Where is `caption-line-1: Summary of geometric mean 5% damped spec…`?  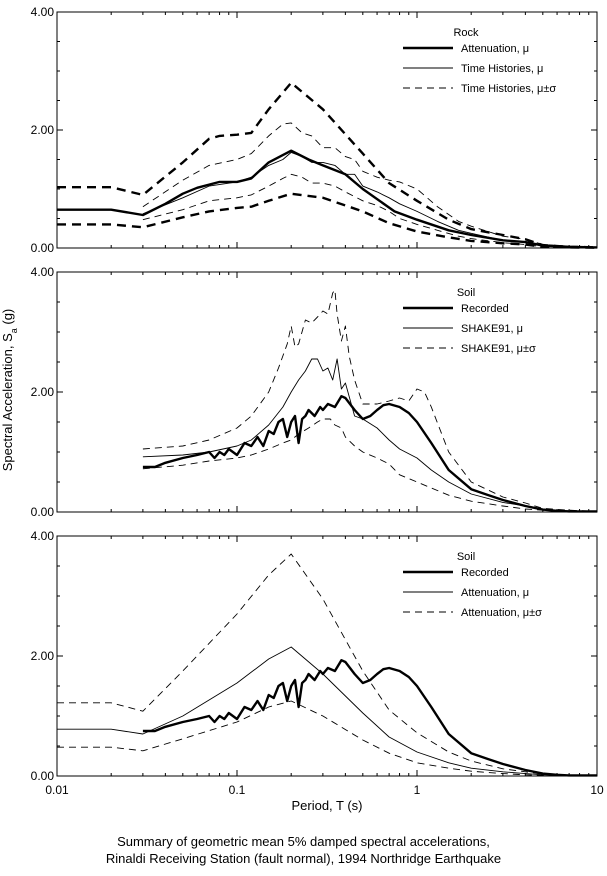 caption-line-1: Summary of geometric mean 5% damped spec… is located at coordinates (303, 841).